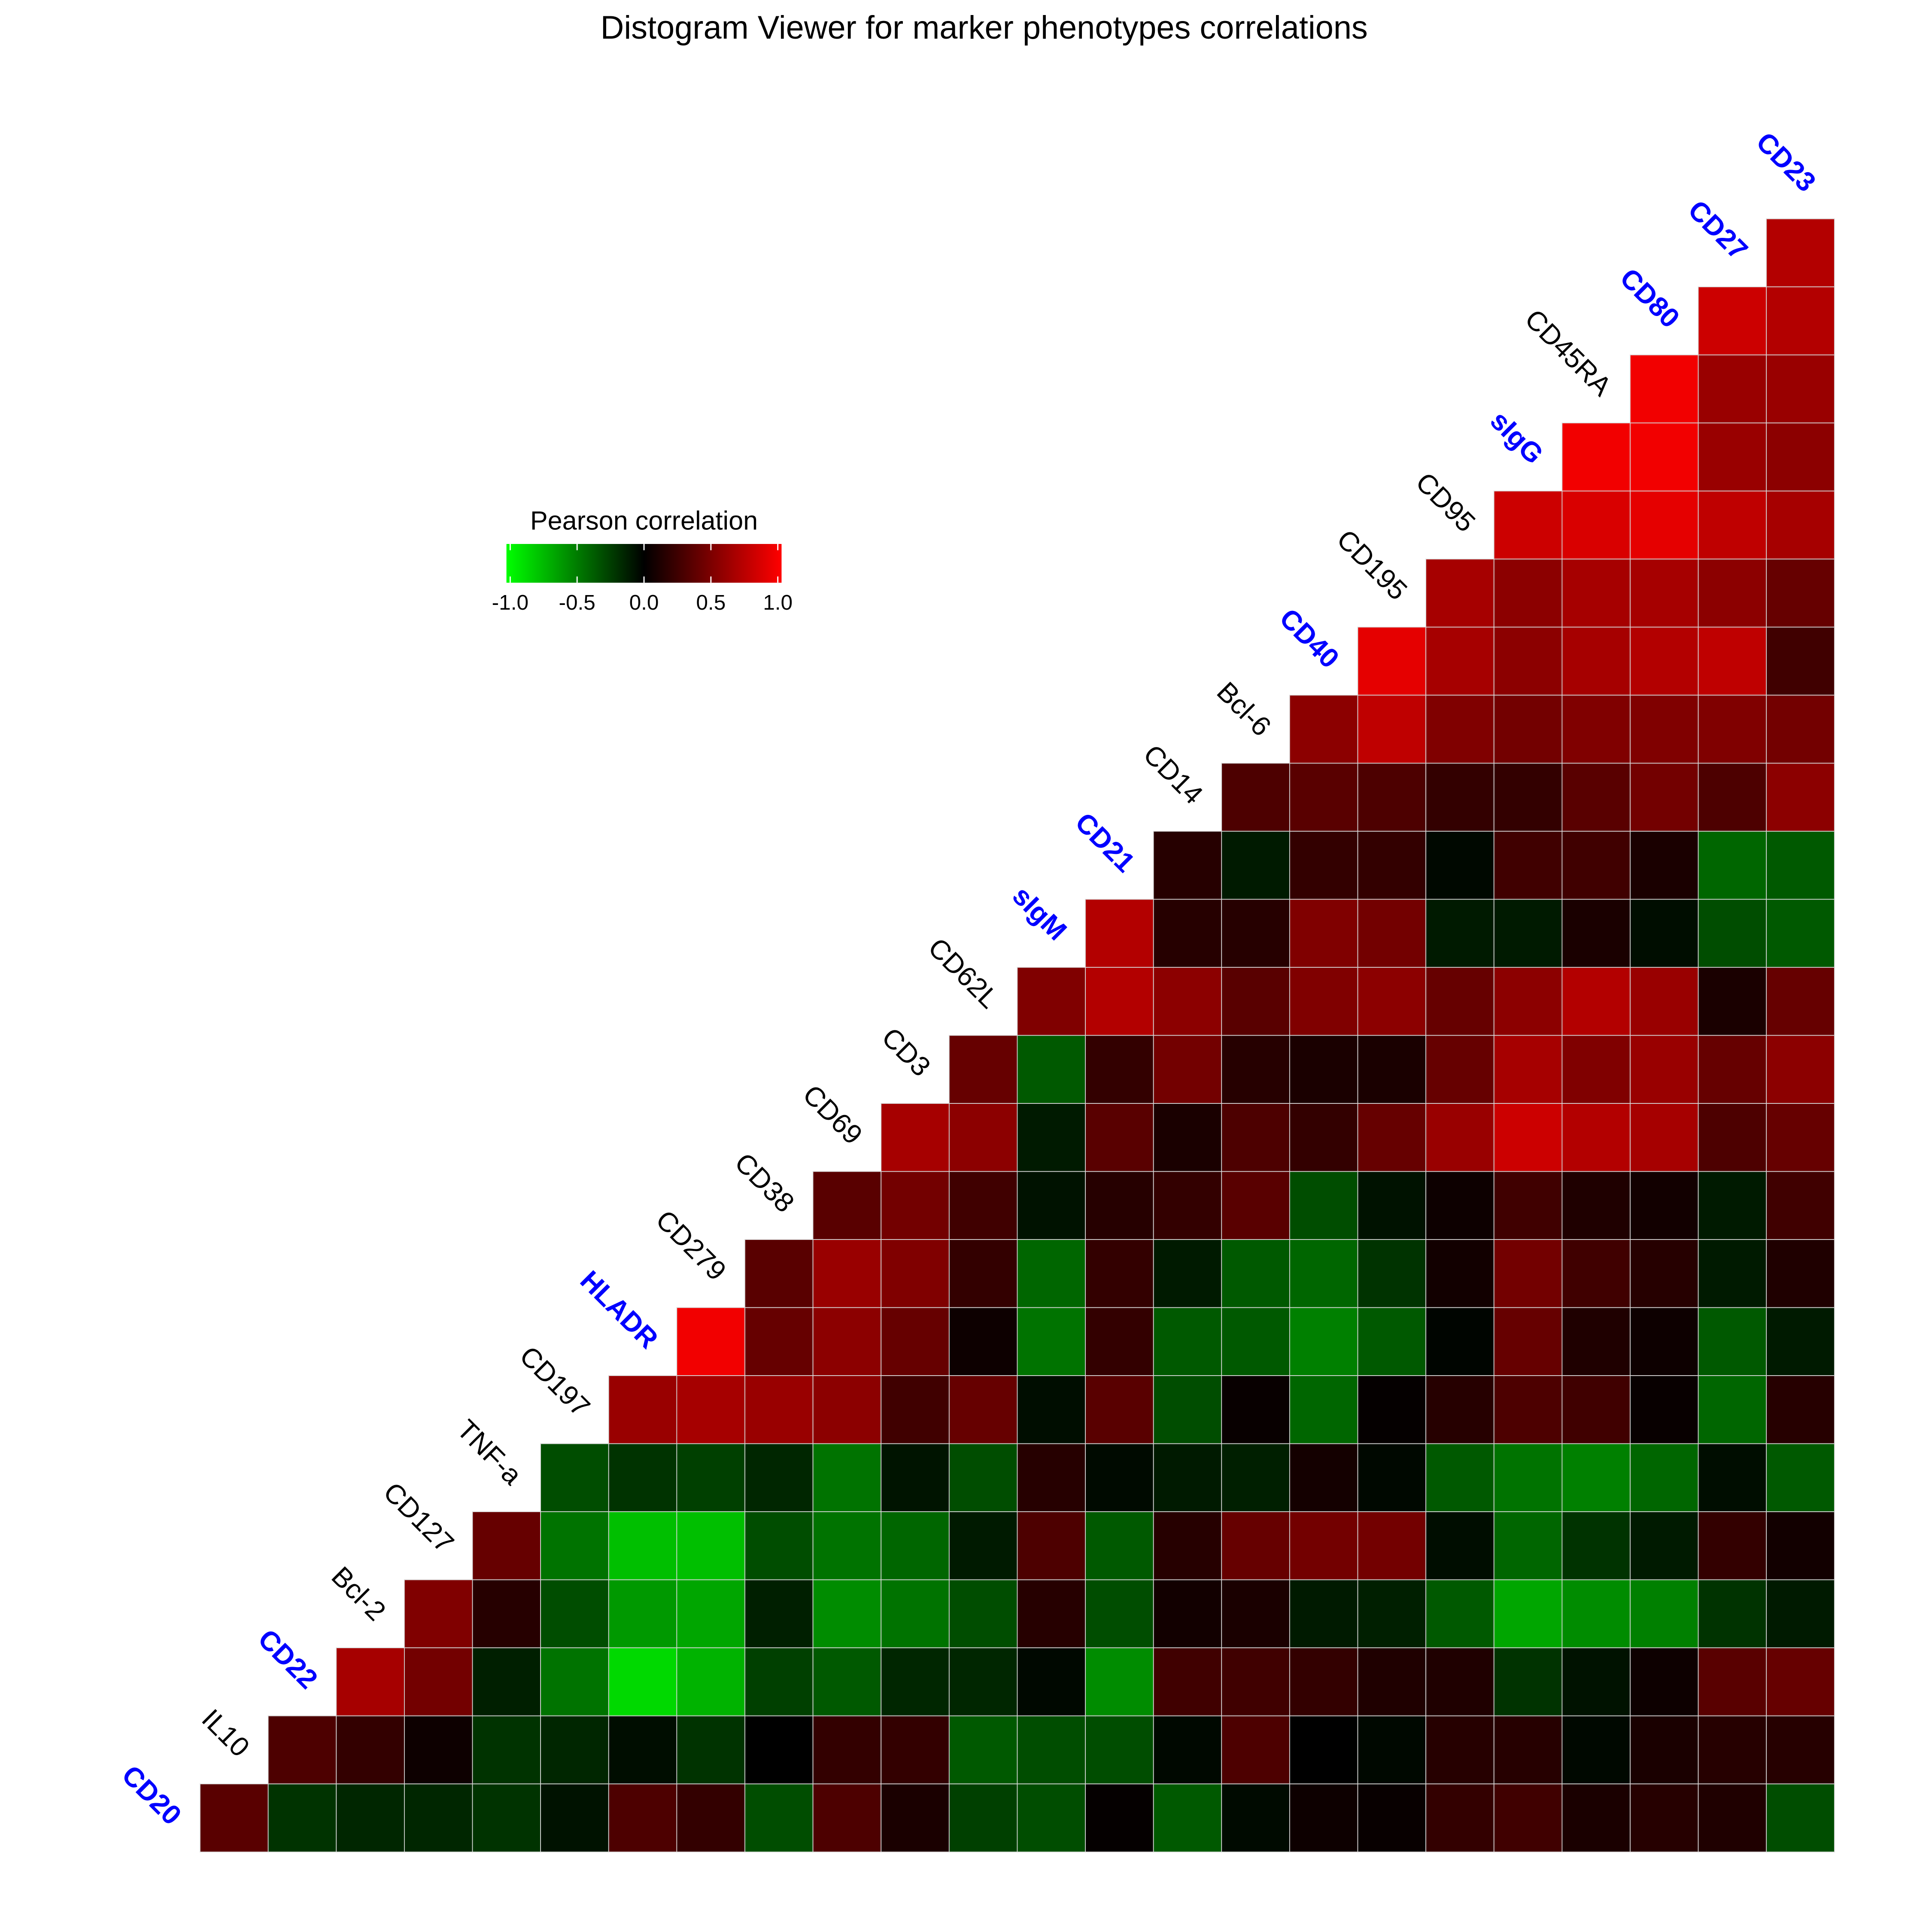 Image resolution: width=1932 pixels, height=1932 pixels. I want to click on colorbar-tick-label: 0.0, so click(644, 602).